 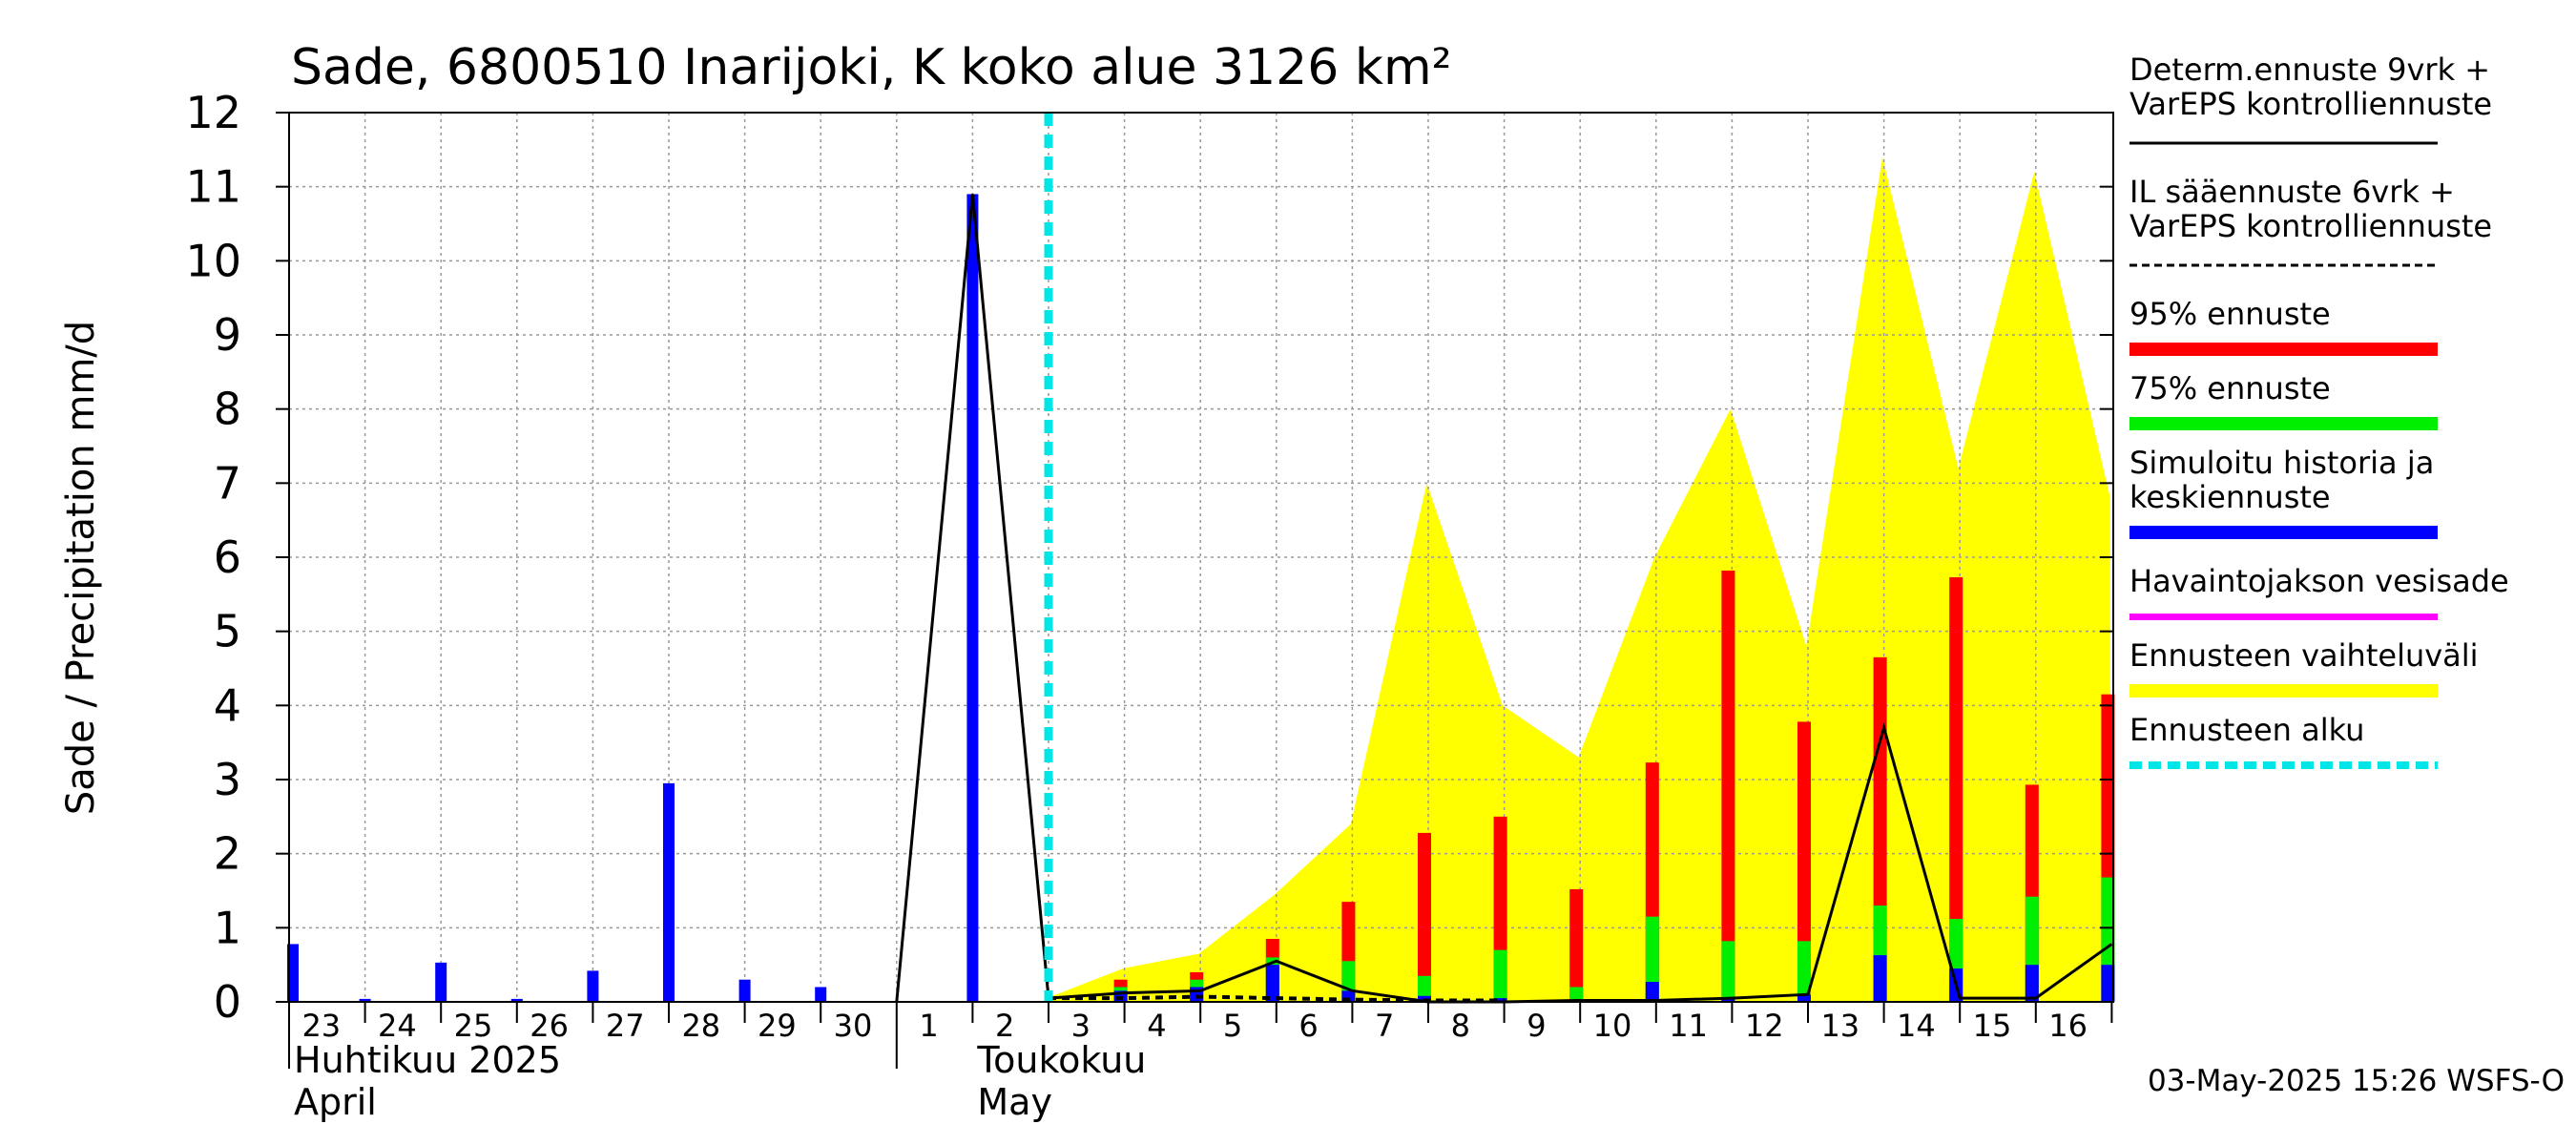 What do you see at coordinates (853, 1026) in the screenshot?
I see `x-tick-label: 30` at bounding box center [853, 1026].